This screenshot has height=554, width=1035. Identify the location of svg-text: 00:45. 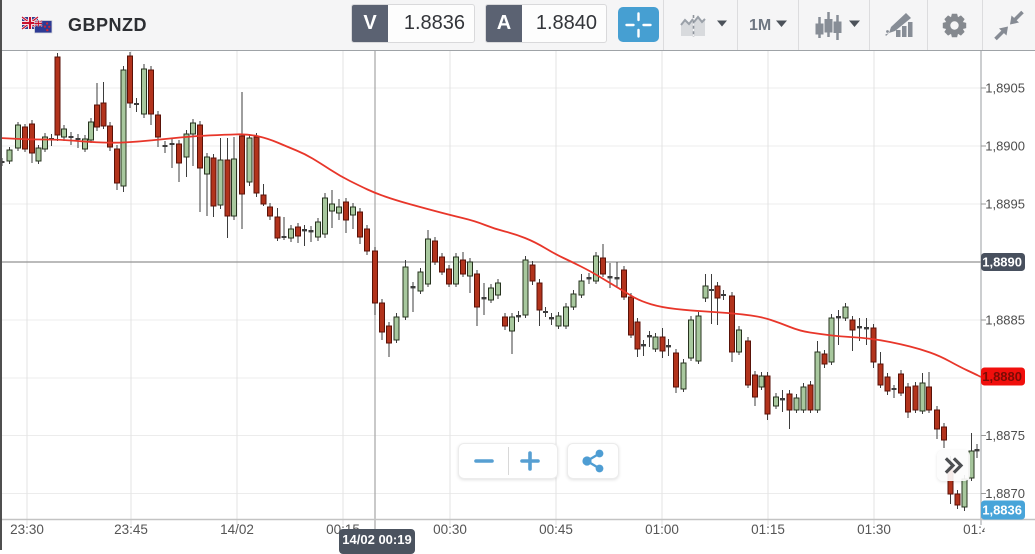
(556, 529).